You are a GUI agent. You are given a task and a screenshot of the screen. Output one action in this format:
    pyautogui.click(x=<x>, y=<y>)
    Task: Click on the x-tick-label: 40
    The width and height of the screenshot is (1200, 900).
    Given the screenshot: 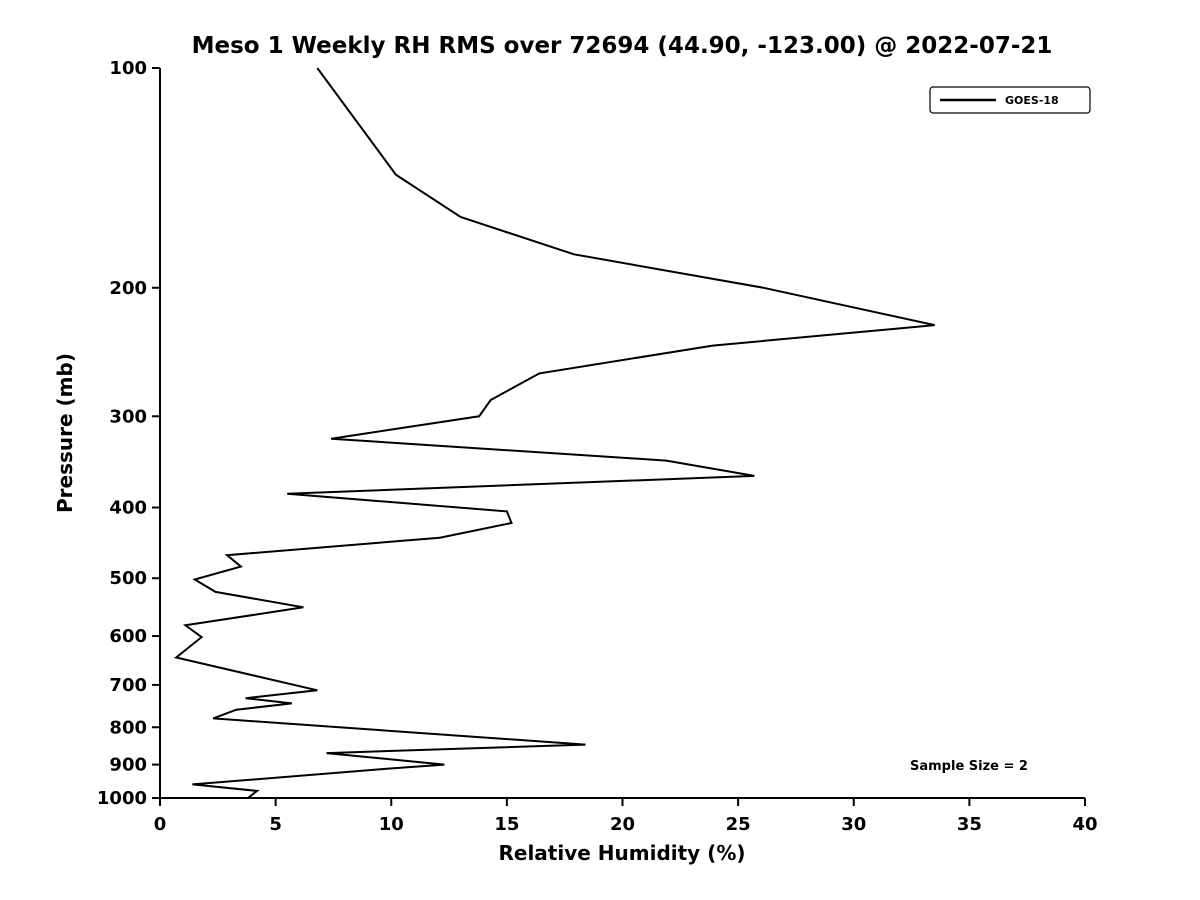 What is the action you would take?
    pyautogui.click(x=1084, y=824)
    